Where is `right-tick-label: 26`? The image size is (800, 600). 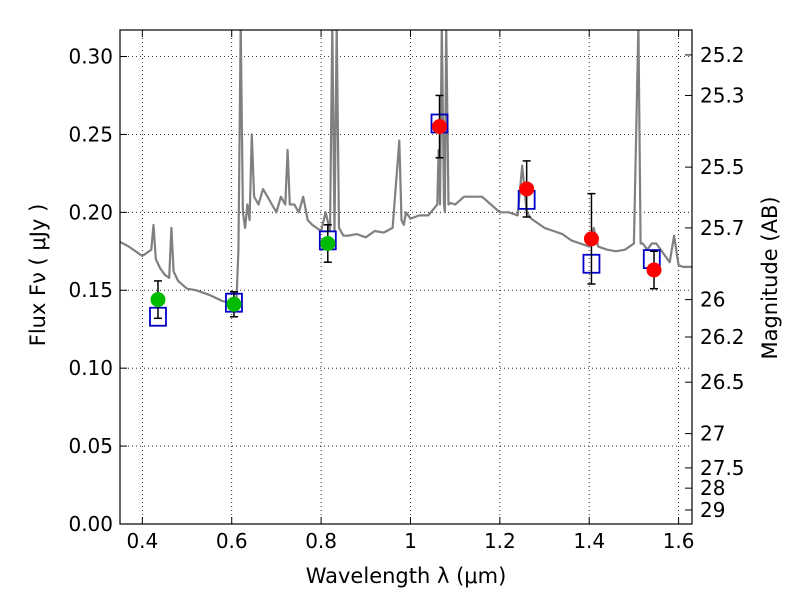
right-tick-label: 26 is located at coordinates (712, 300).